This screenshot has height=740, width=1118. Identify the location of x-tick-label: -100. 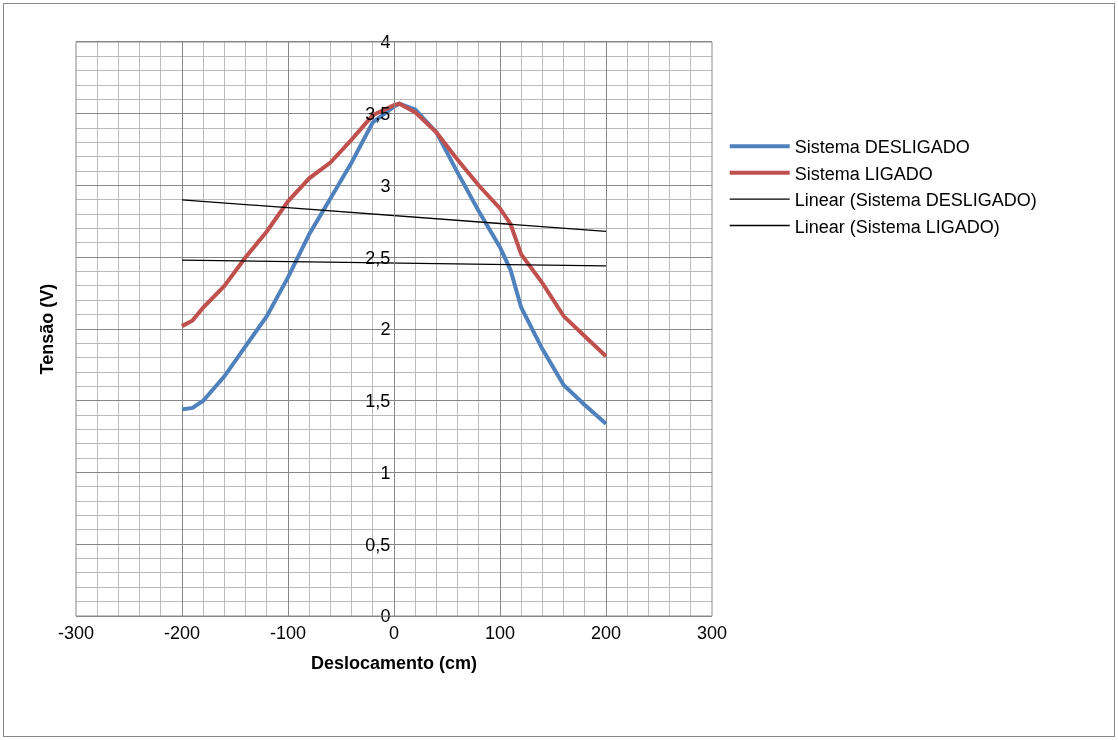
(288, 632).